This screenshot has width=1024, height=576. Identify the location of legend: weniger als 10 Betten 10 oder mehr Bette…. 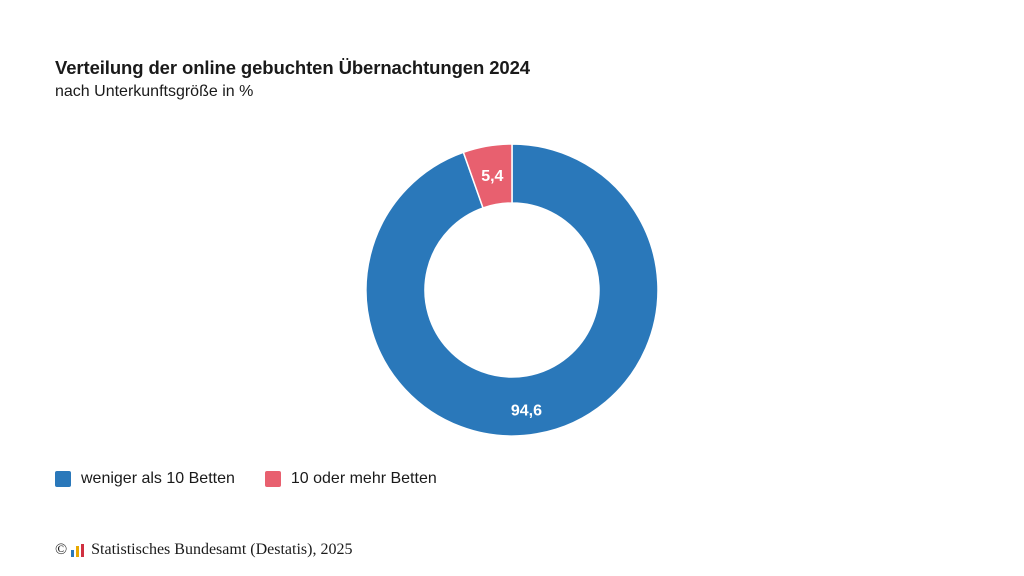
(261, 479).